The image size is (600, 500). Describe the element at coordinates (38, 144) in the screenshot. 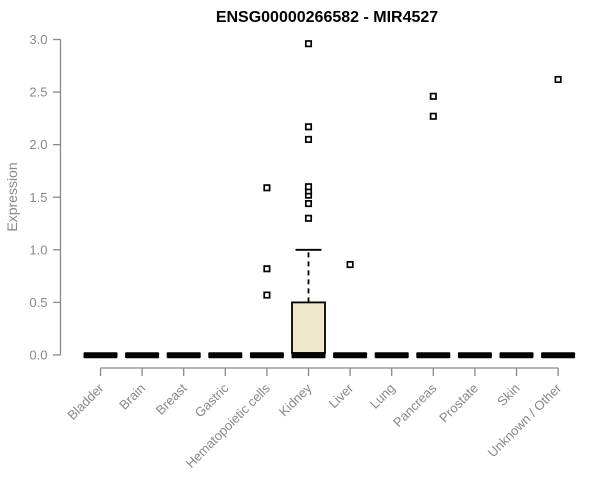

I see `y-tick-label: 2.0` at that location.